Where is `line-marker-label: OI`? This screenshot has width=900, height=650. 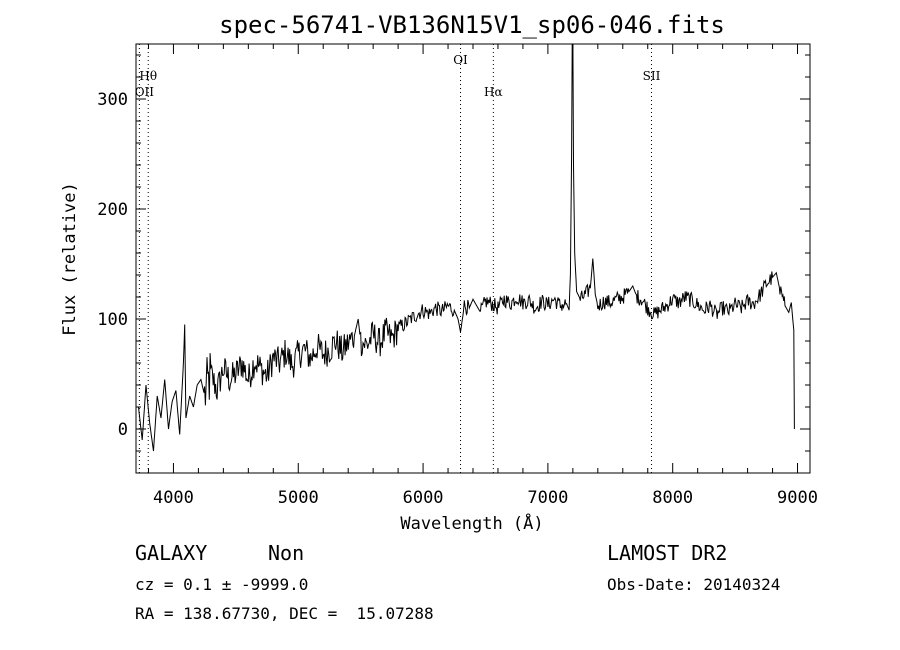 line-marker-label: OI is located at coordinates (460, 60).